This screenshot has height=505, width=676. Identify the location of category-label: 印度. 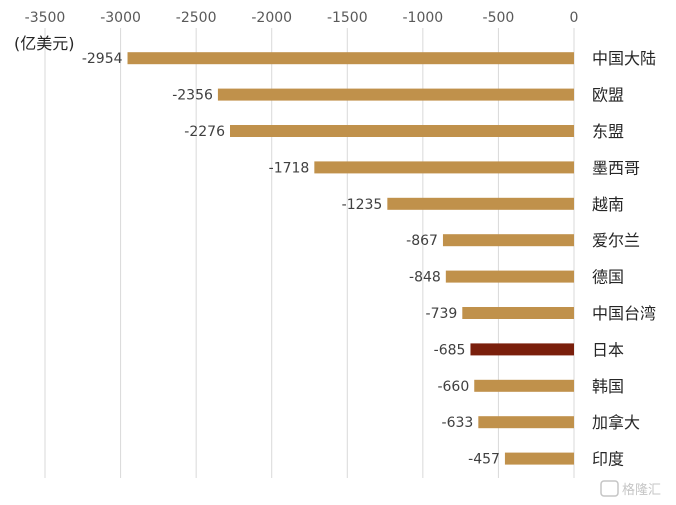
(608, 459).